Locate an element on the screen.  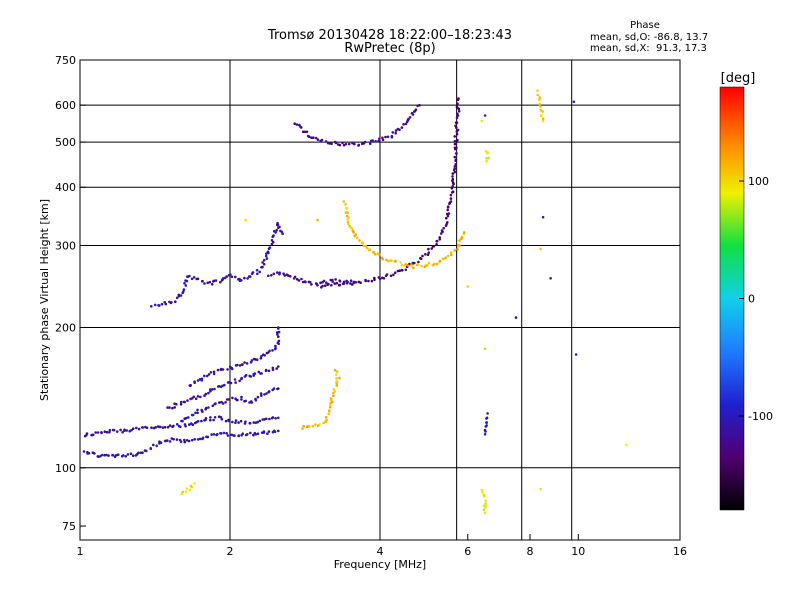
y-tick-label: 500 is located at coordinates (65, 142).